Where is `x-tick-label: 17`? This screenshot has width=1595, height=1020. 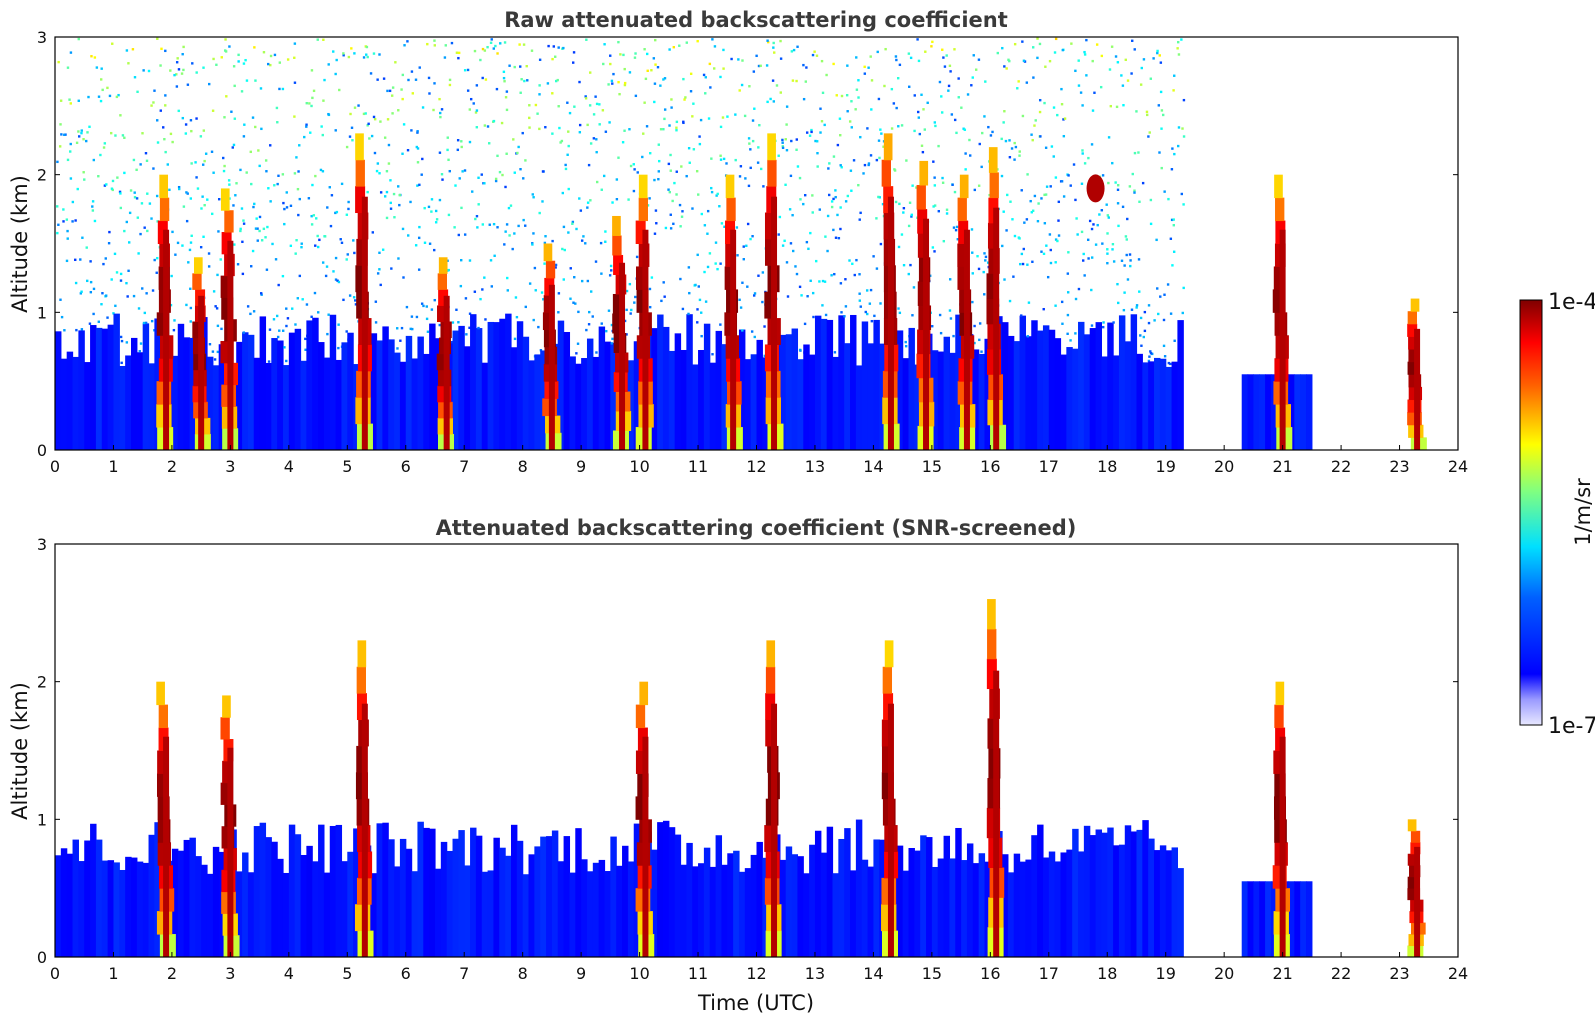 x-tick-label: 17 is located at coordinates (1049, 466).